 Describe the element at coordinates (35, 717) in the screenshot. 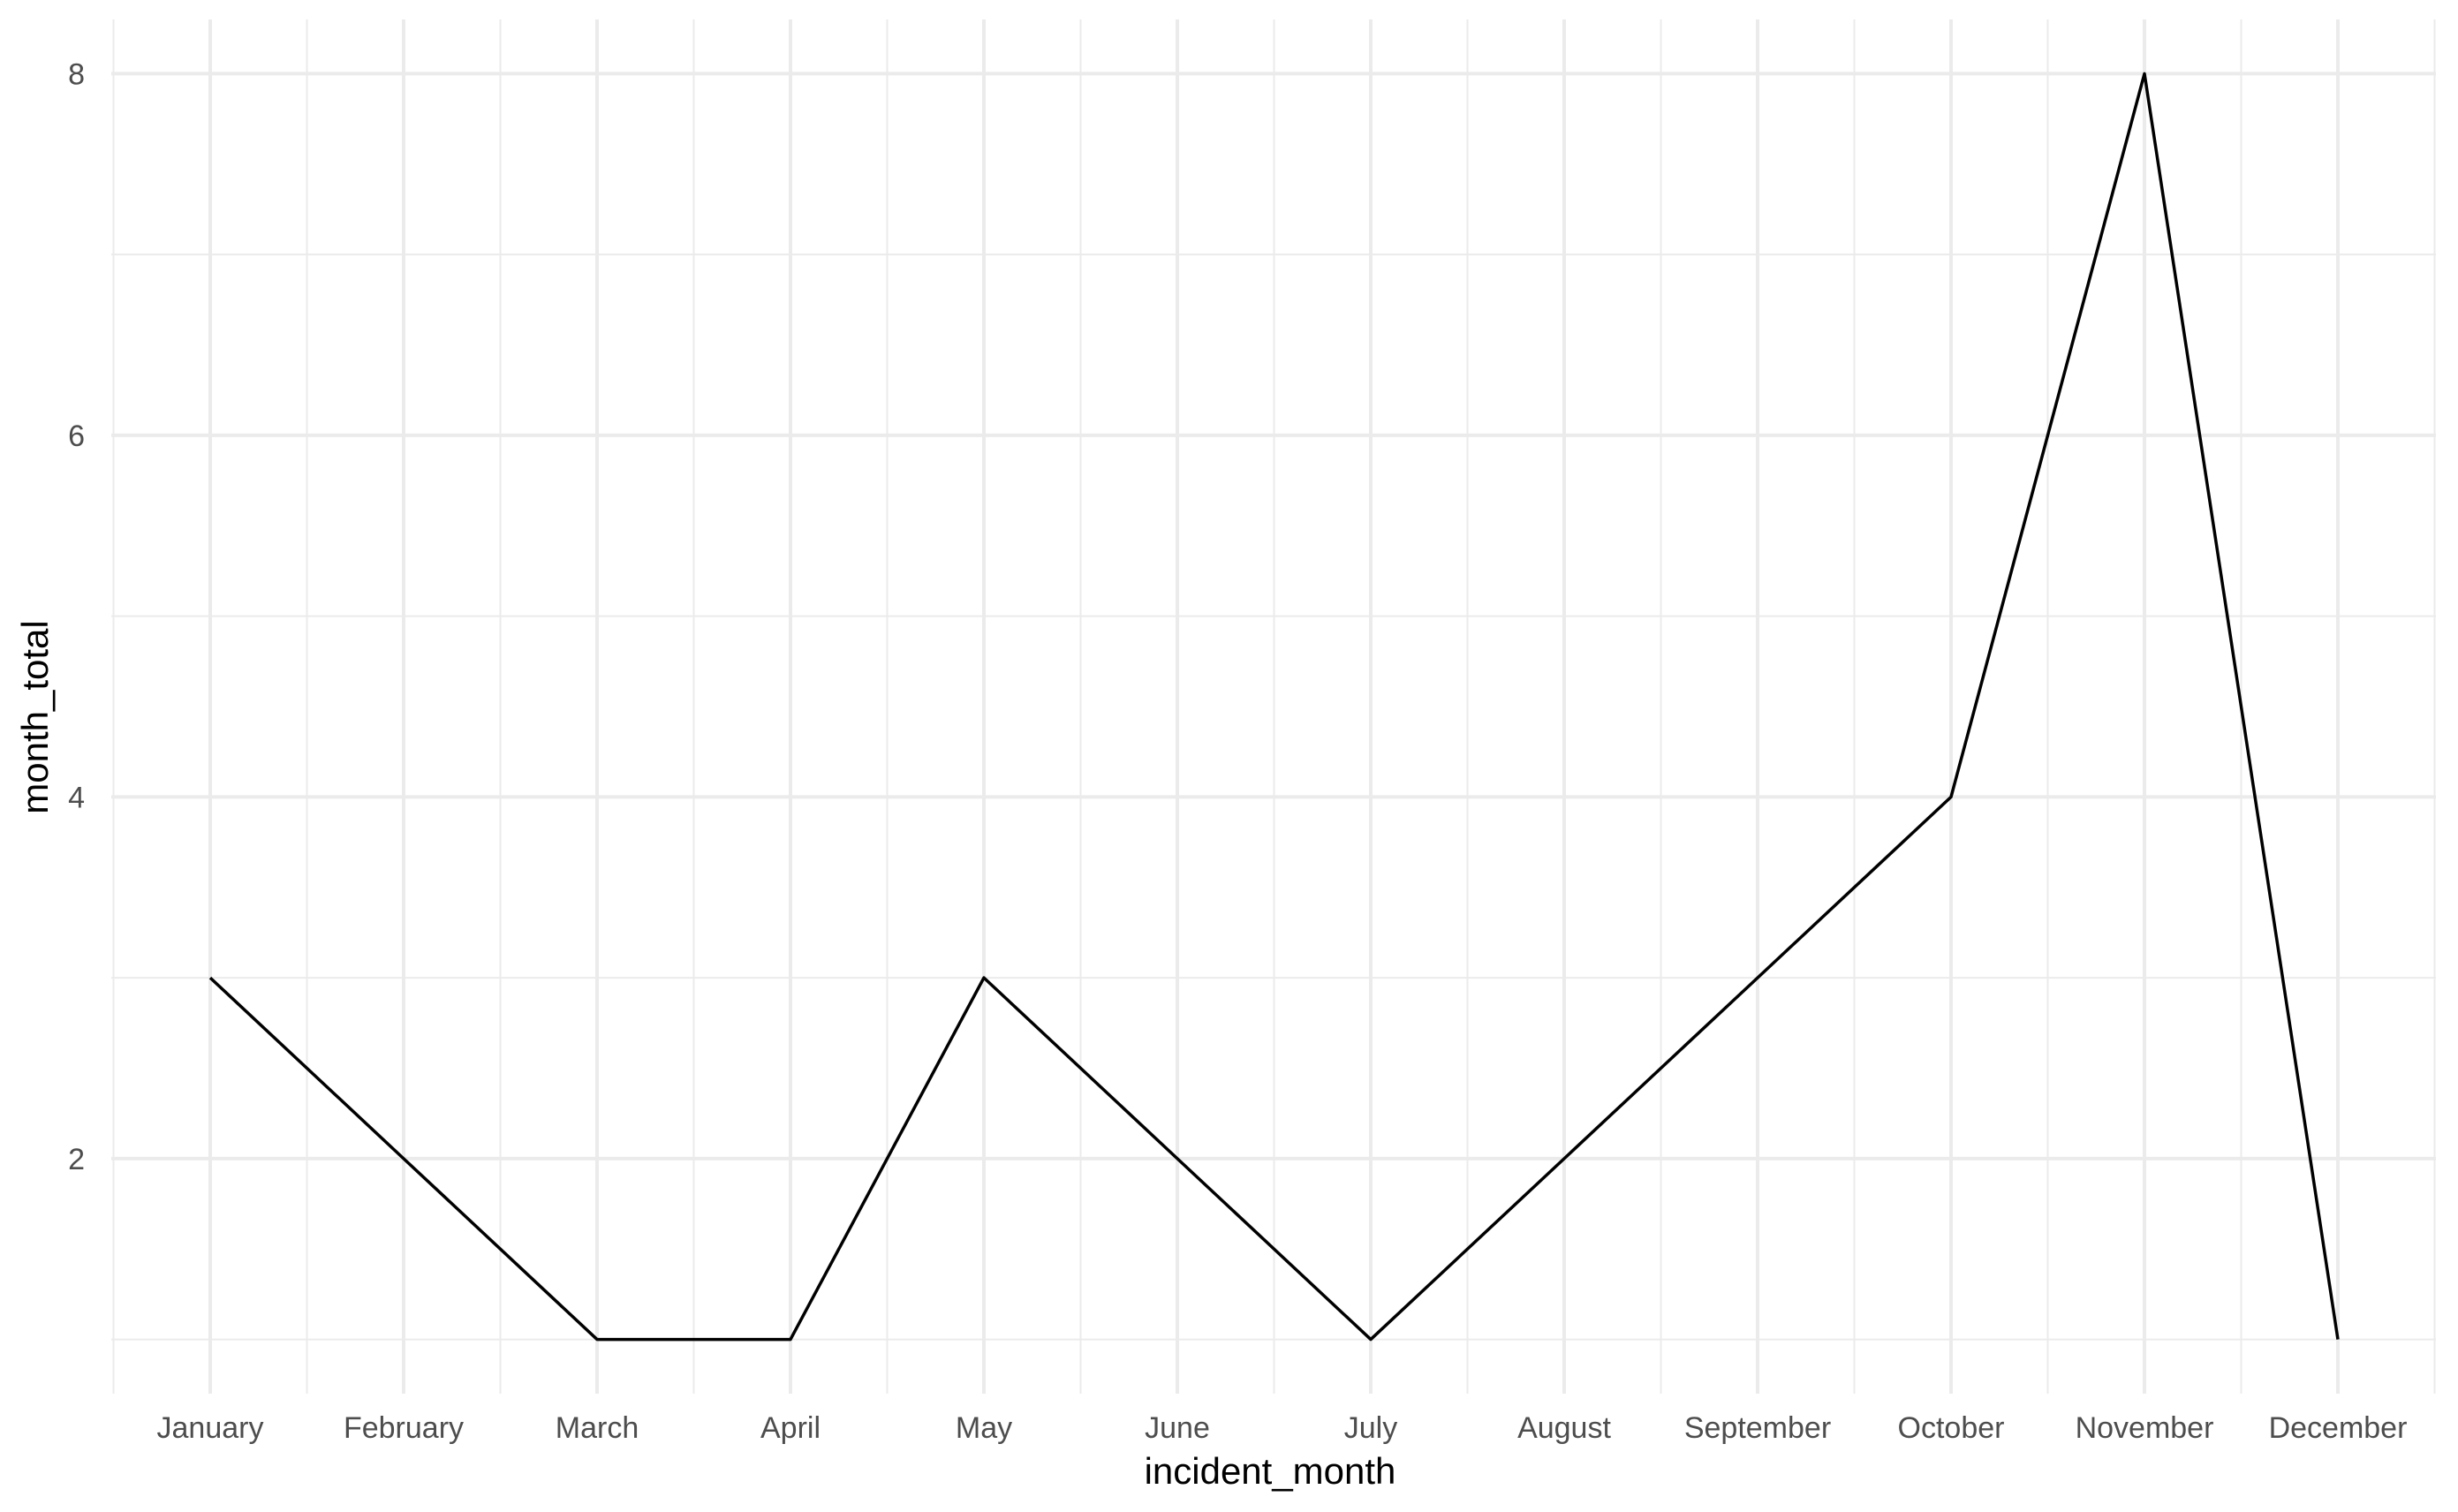

I see `y-axis-title: month_total` at that location.